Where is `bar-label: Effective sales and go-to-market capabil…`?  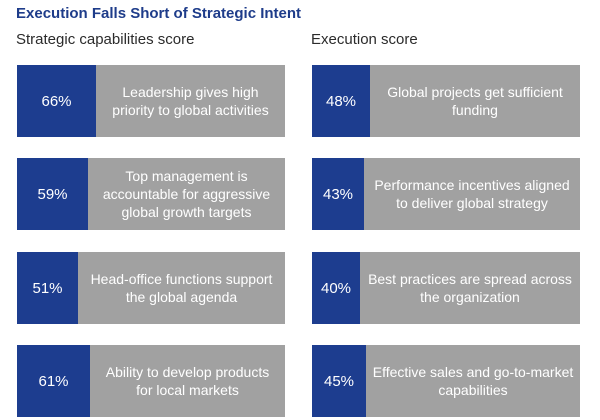 bar-label: Effective sales and go-to-market capabil… is located at coordinates (473, 381).